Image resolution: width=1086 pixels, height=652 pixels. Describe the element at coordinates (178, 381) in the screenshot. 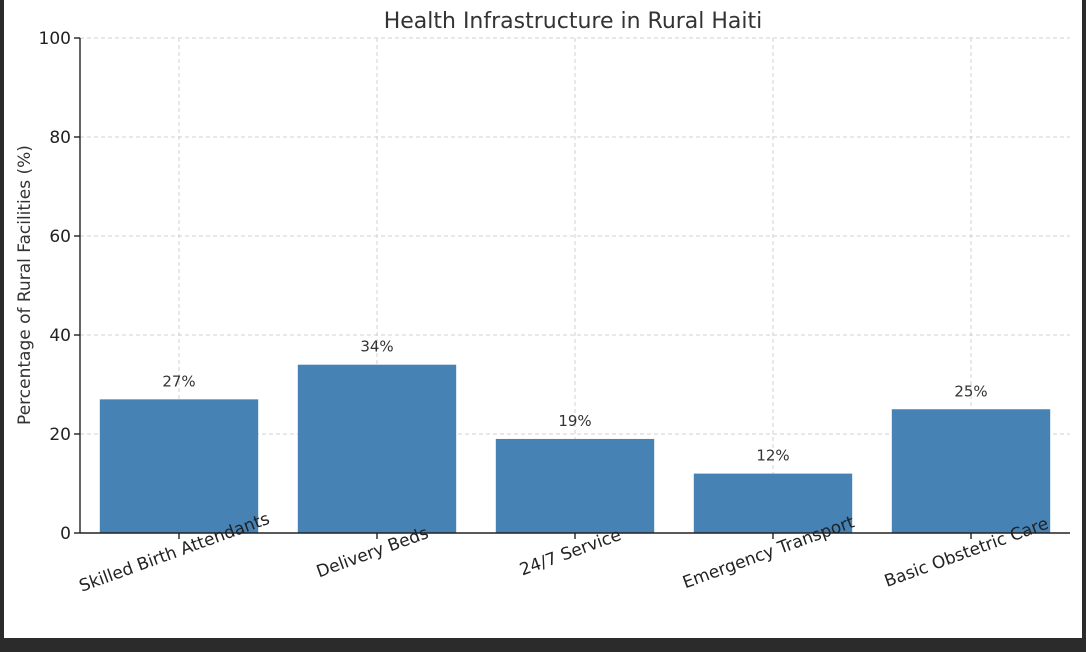

I see `bar-data-label: 27%` at that location.